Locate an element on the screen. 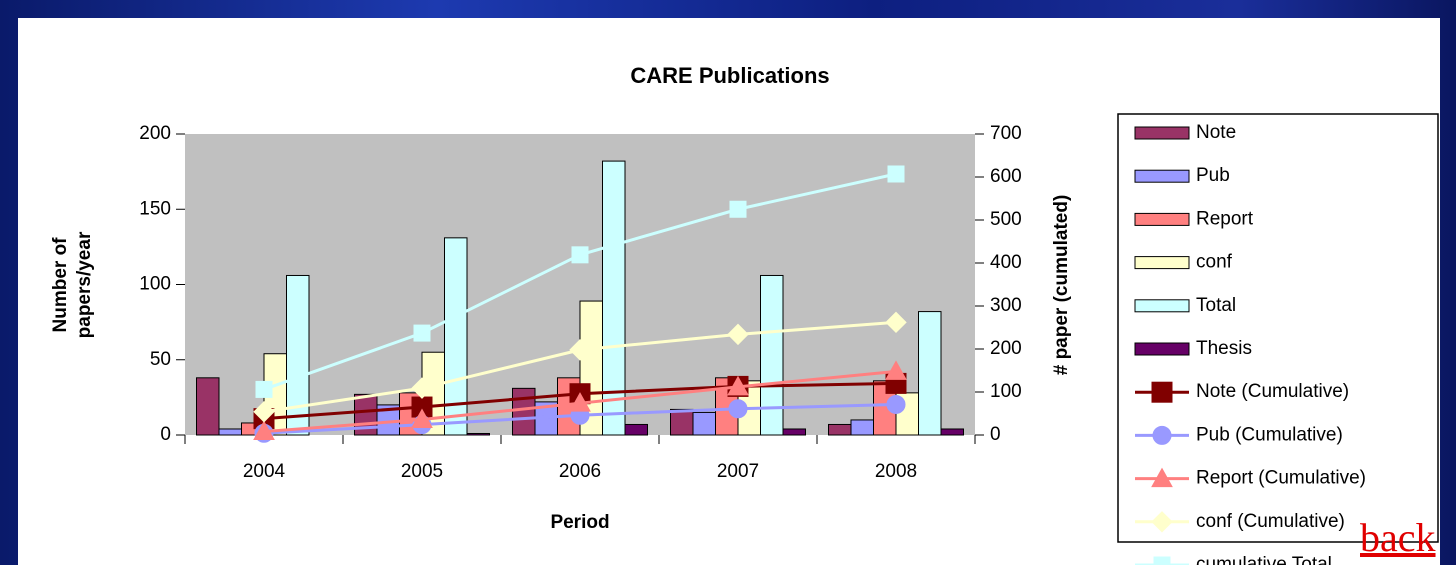  y2-tick-label: 100 is located at coordinates (1006, 391).